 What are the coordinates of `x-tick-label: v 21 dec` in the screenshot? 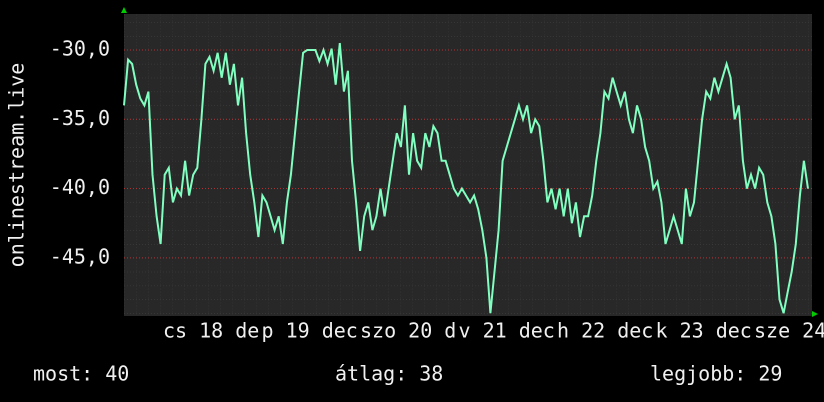 It's located at (507, 331).